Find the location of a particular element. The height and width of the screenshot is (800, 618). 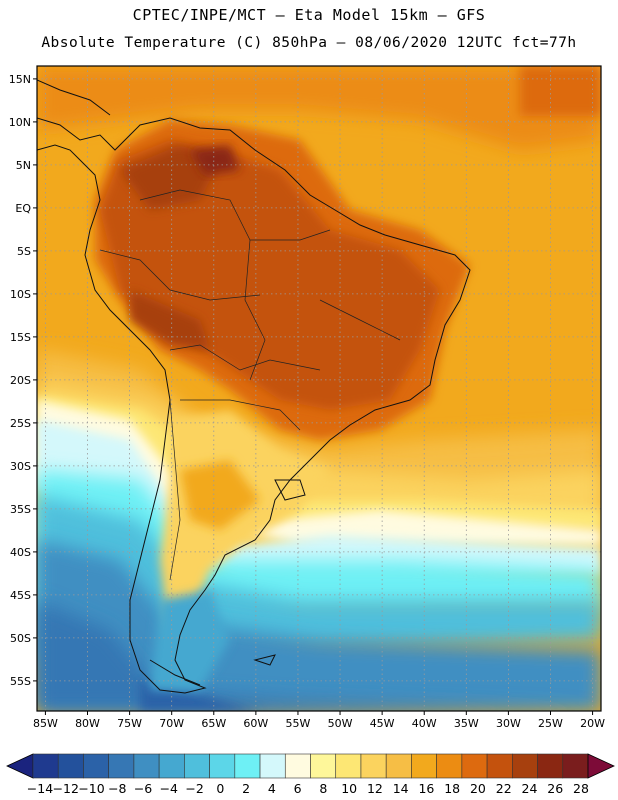

lon-label: 80W is located at coordinates (87, 723).